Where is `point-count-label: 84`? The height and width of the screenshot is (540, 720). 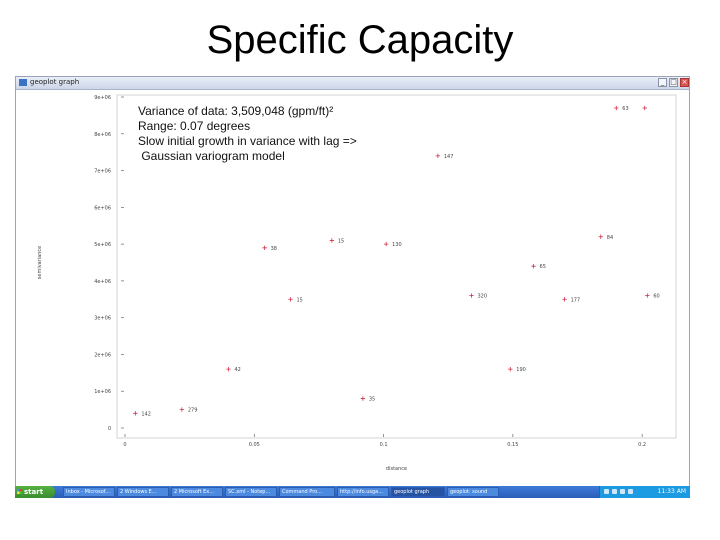 point-count-label: 84 is located at coordinates (610, 238).